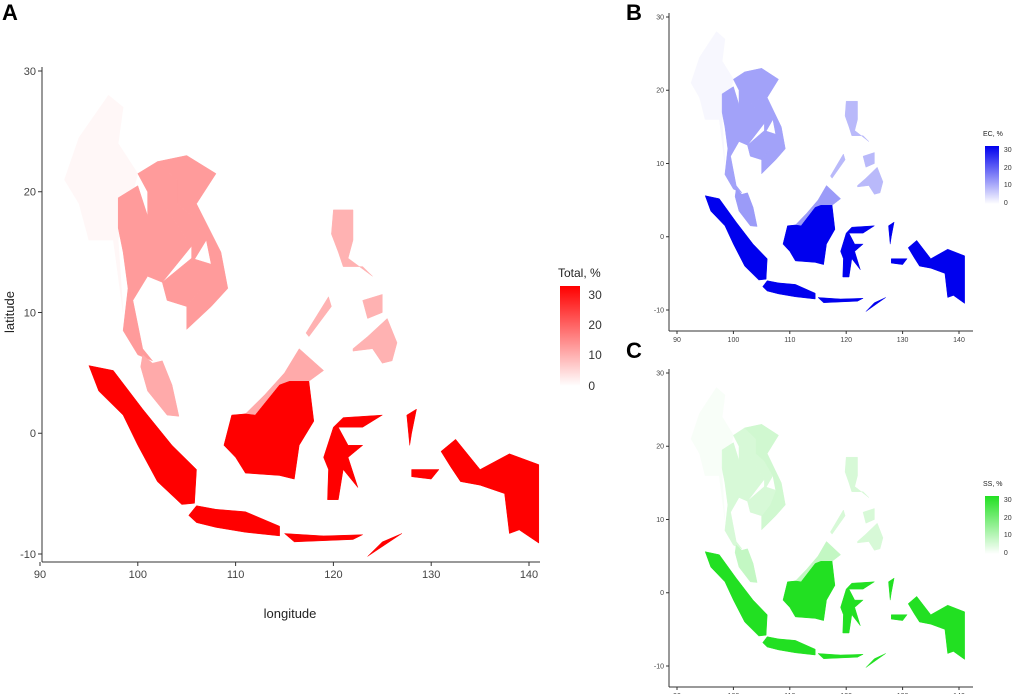 The image size is (1024, 694). What do you see at coordinates (634, 350) in the screenshot?
I see `panel-label-C: C` at bounding box center [634, 350].